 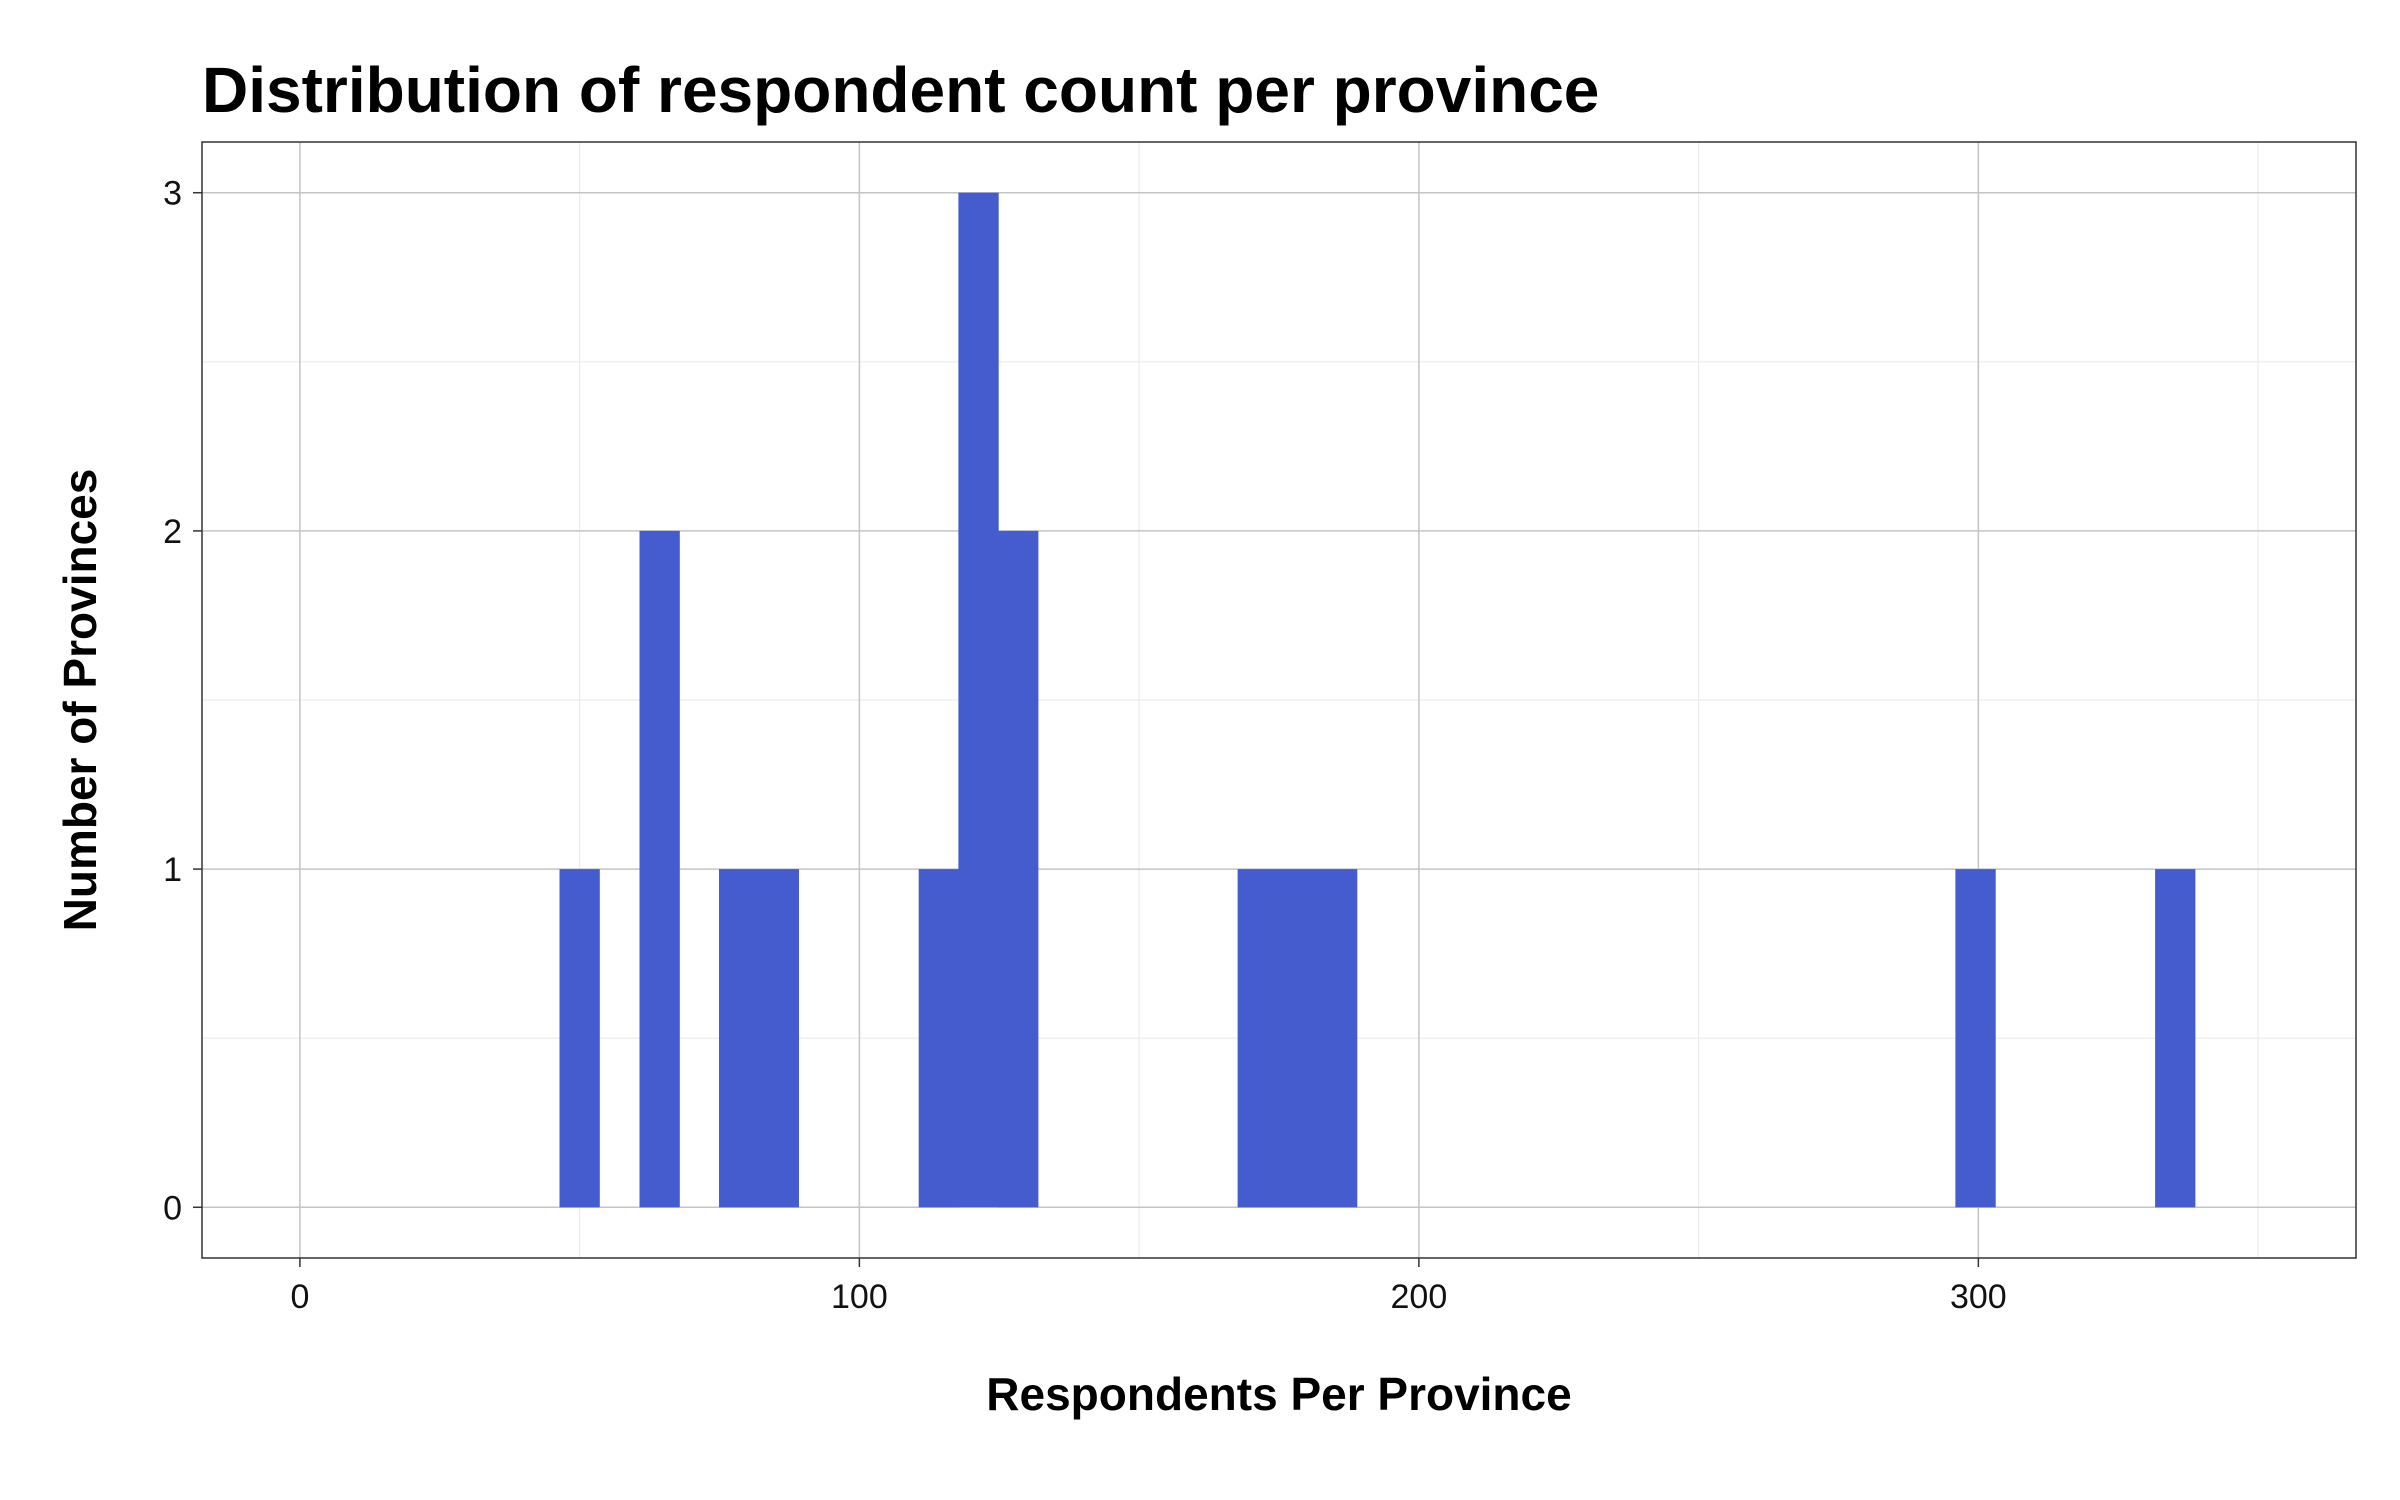 I want to click on y-axis-ticks: 0 1 2 3, so click(x=182, y=701).